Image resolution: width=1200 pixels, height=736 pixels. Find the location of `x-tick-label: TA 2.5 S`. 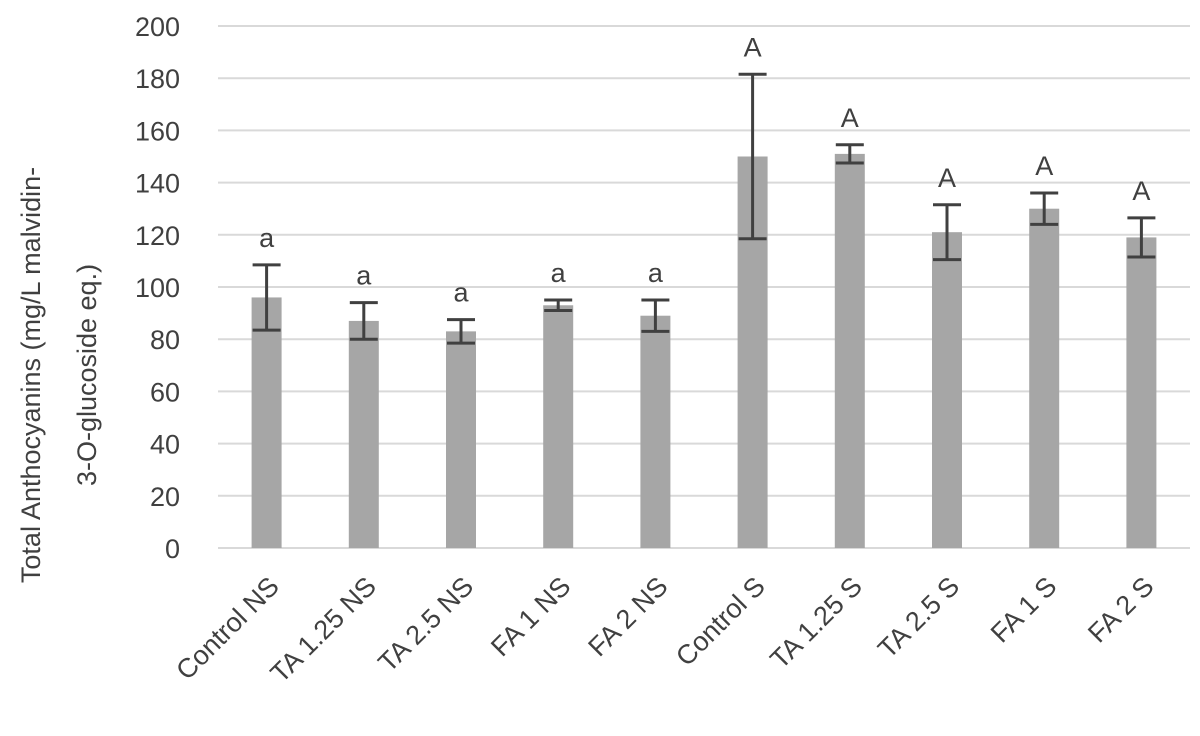

x-tick-label: TA 2.5 S is located at coordinates (918, 617).